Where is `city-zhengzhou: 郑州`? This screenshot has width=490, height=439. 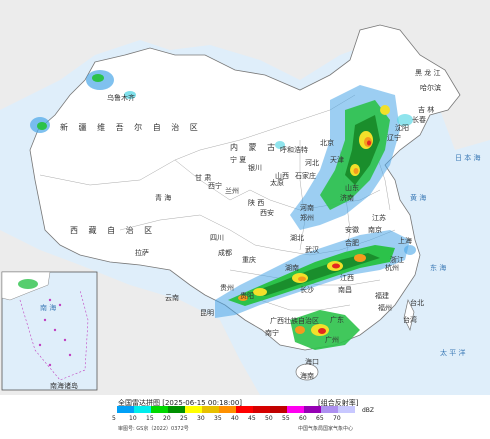
city-zhengzhou: 郑州 is located at coordinates (307, 218).